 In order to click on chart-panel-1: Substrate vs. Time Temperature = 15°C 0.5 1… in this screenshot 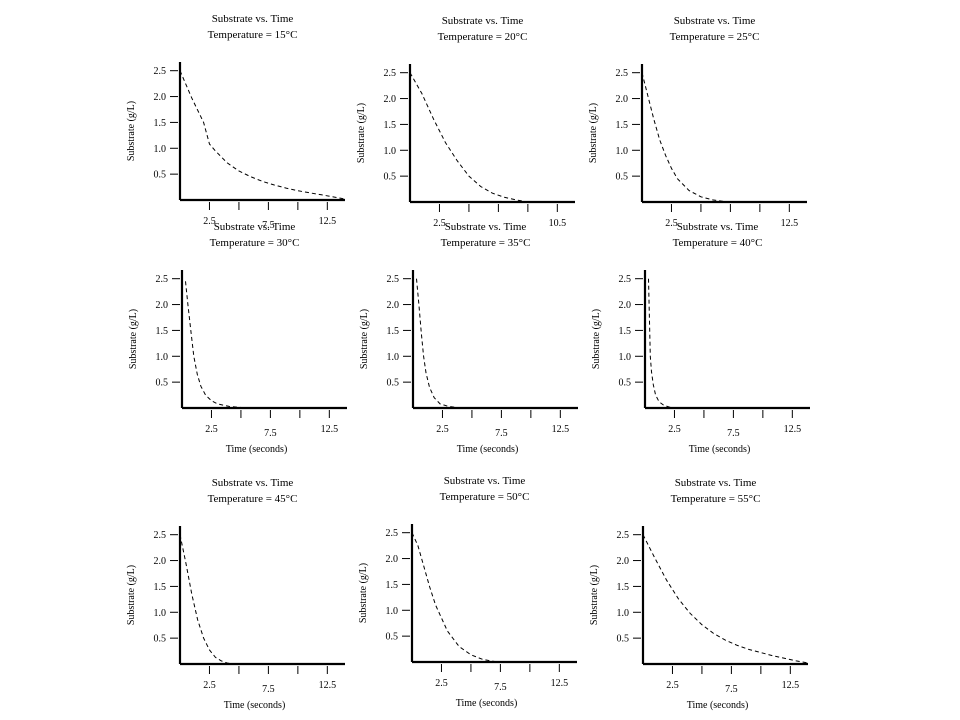, I will do `click(236, 122)`.